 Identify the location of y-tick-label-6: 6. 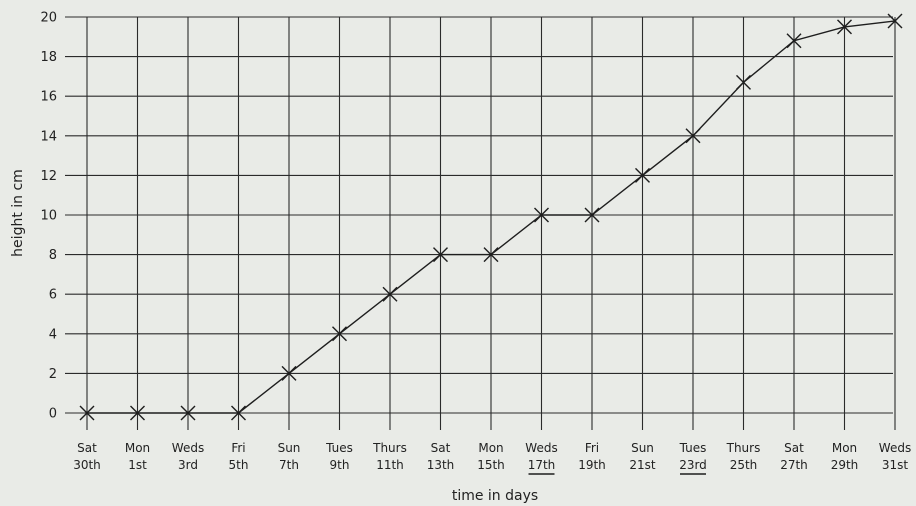
(53, 295).